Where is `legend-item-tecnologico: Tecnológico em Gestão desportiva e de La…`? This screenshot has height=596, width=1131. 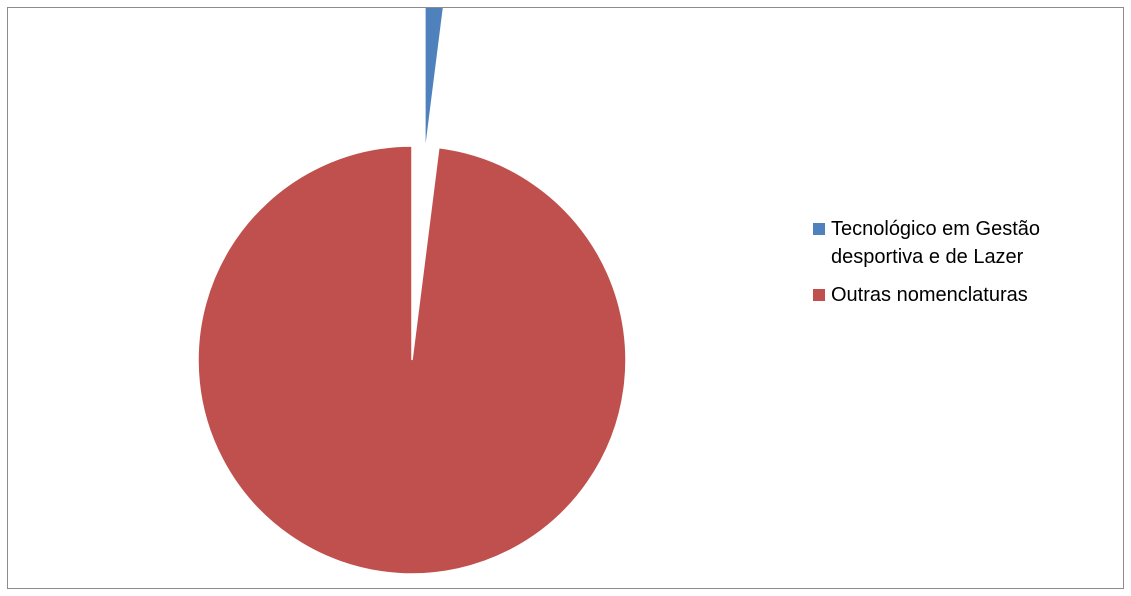 legend-item-tecnologico: Tecnológico em Gestão desportiva e de La… is located at coordinates (963, 243).